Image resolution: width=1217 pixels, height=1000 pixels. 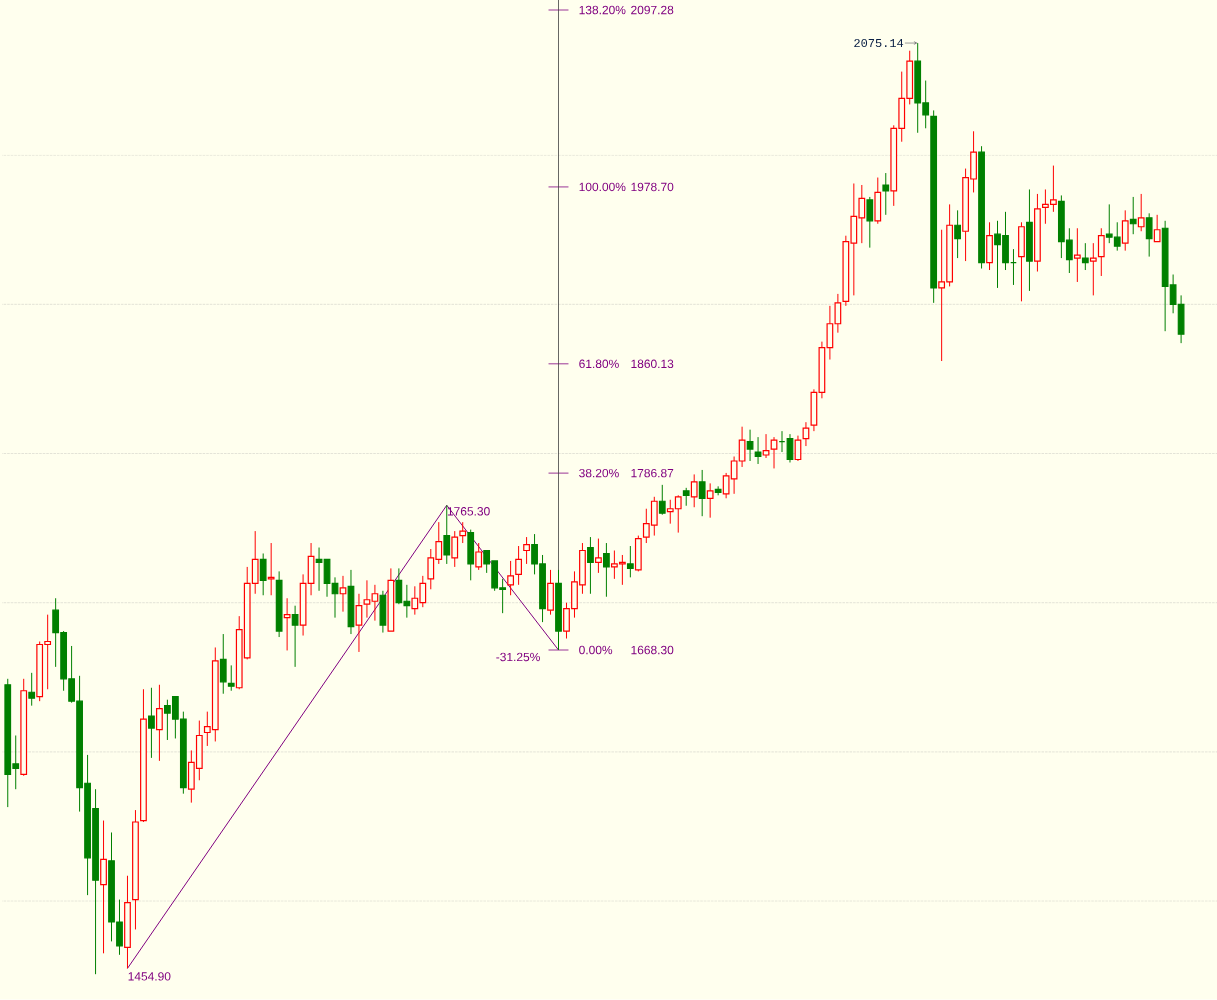 I want to click on annotation: 100.00%, so click(x=602, y=187).